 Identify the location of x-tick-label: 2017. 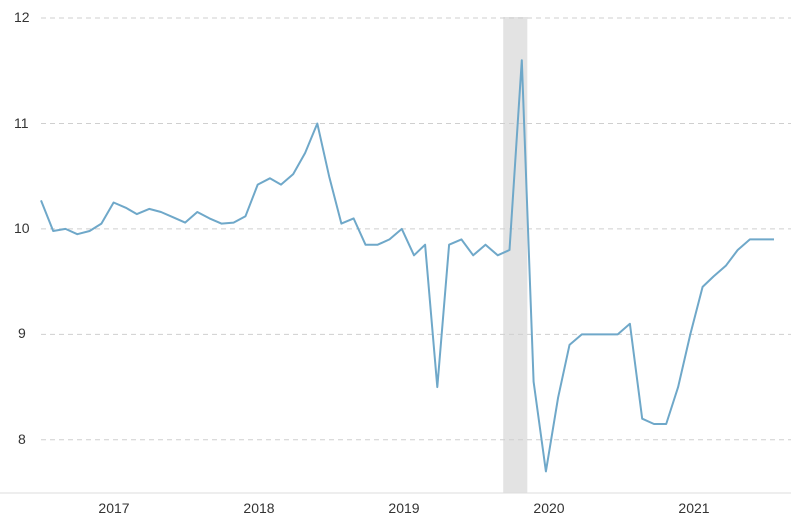
(113, 508).